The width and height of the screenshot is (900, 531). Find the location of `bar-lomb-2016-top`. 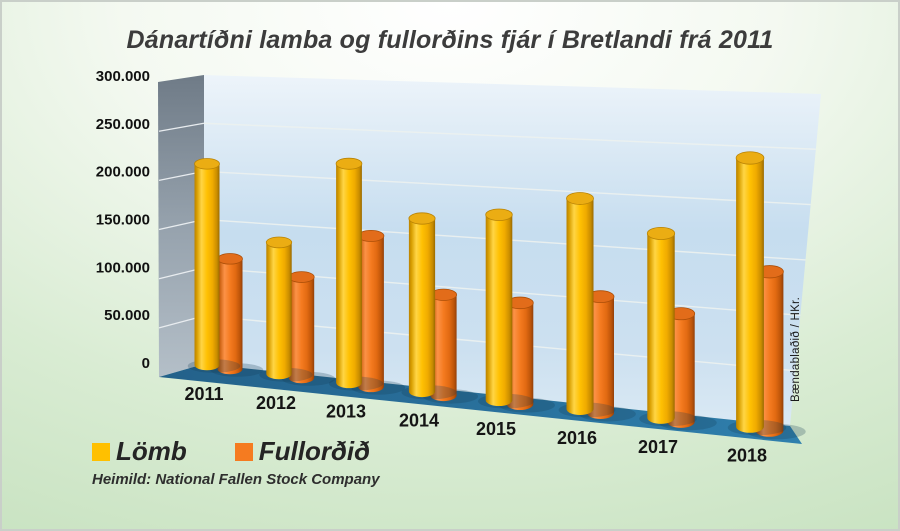

bar-lomb-2016-top is located at coordinates (580, 198).